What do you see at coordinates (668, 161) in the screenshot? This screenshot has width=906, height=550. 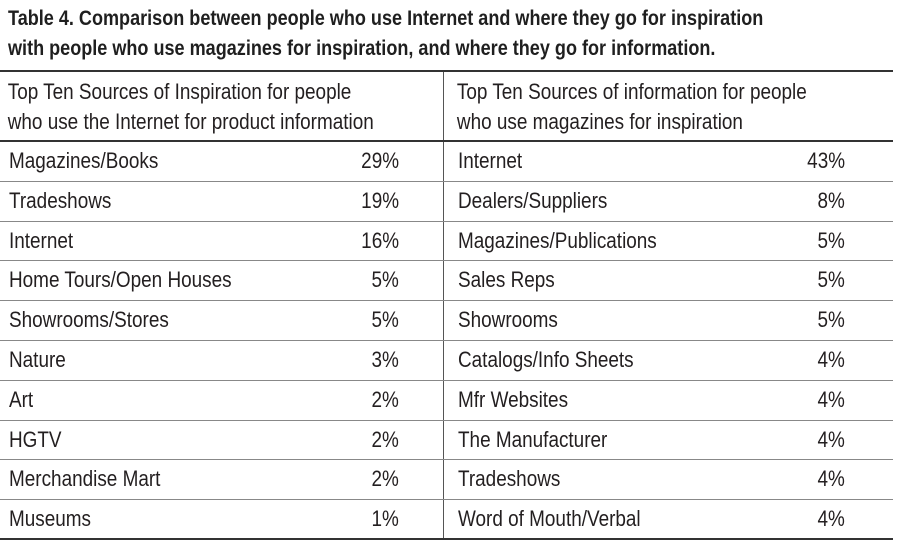 I see `right-cell: Internet 43%` at bounding box center [668, 161].